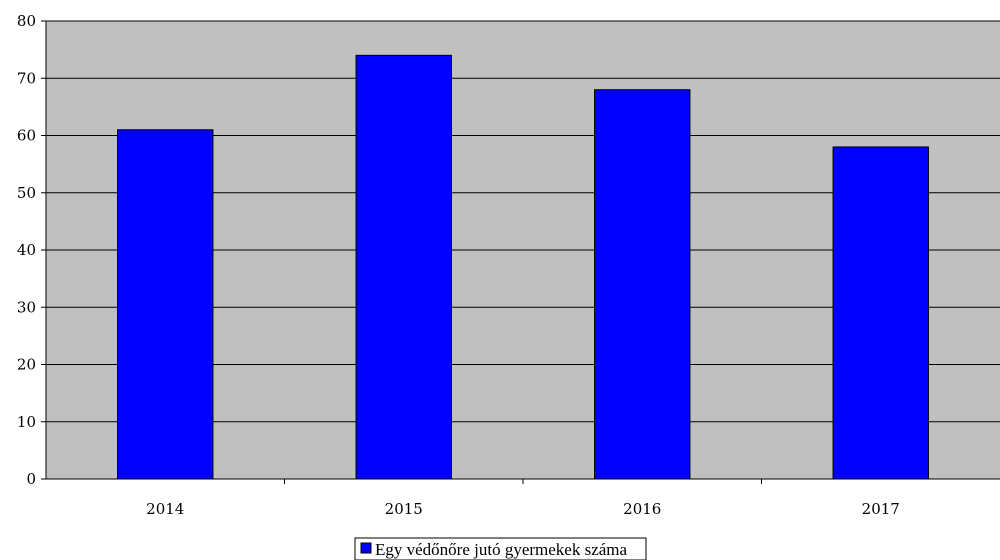  I want to click on x-tick-label: 2015, so click(404, 509).